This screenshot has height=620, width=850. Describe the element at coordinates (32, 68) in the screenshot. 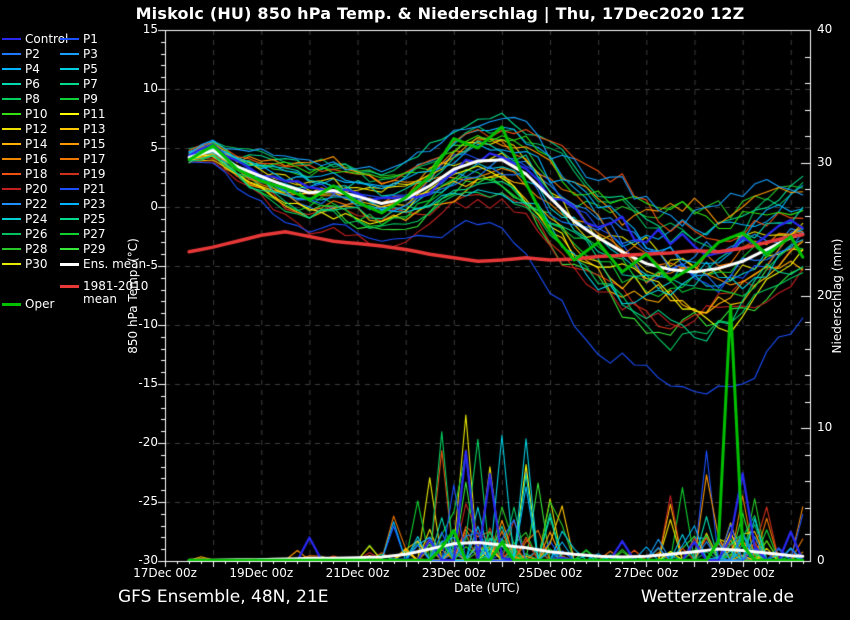

I see `legend-label: P4` at that location.